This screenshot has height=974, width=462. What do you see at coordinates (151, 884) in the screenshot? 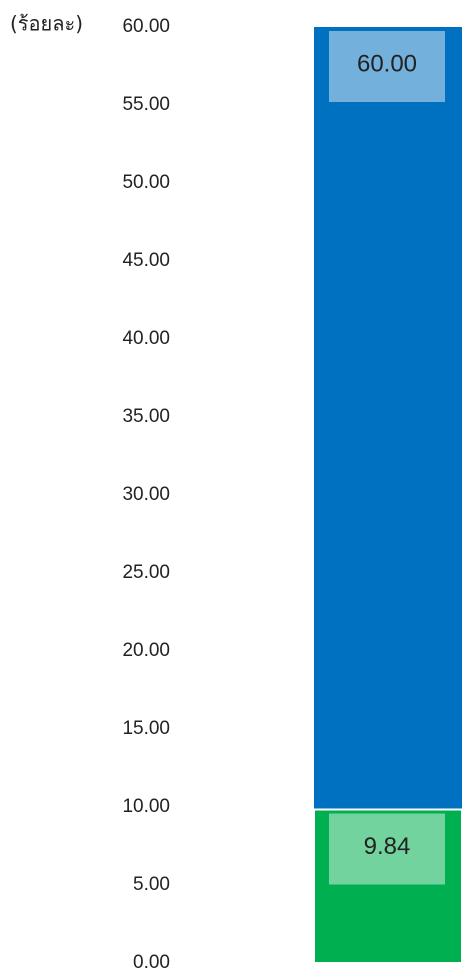
I see `y-tick-label: 5.00` at bounding box center [151, 884].